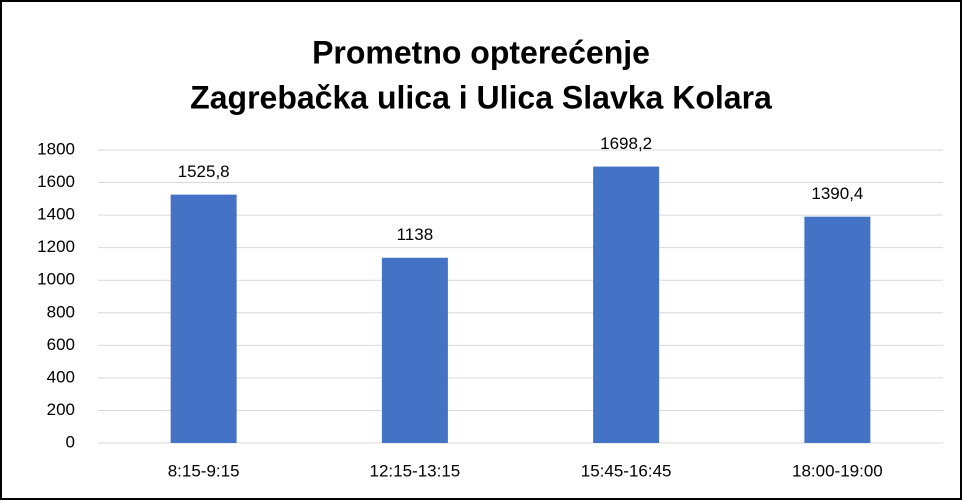 This screenshot has width=962, height=500. I want to click on y-tick-label: 1000, so click(56, 279).